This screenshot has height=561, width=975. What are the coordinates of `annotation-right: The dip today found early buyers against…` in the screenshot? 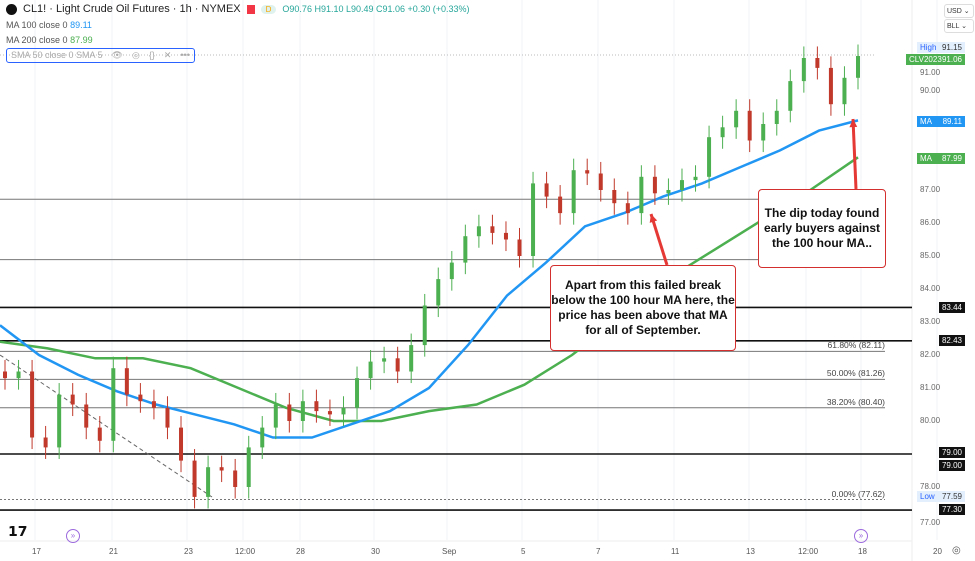 It's located at (822, 228).